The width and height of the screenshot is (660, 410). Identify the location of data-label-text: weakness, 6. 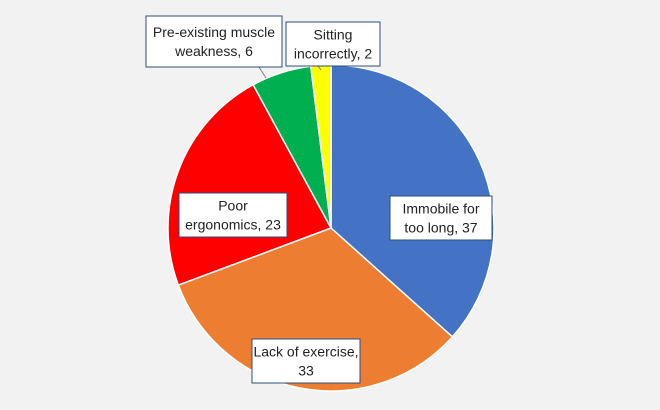
(213, 51).